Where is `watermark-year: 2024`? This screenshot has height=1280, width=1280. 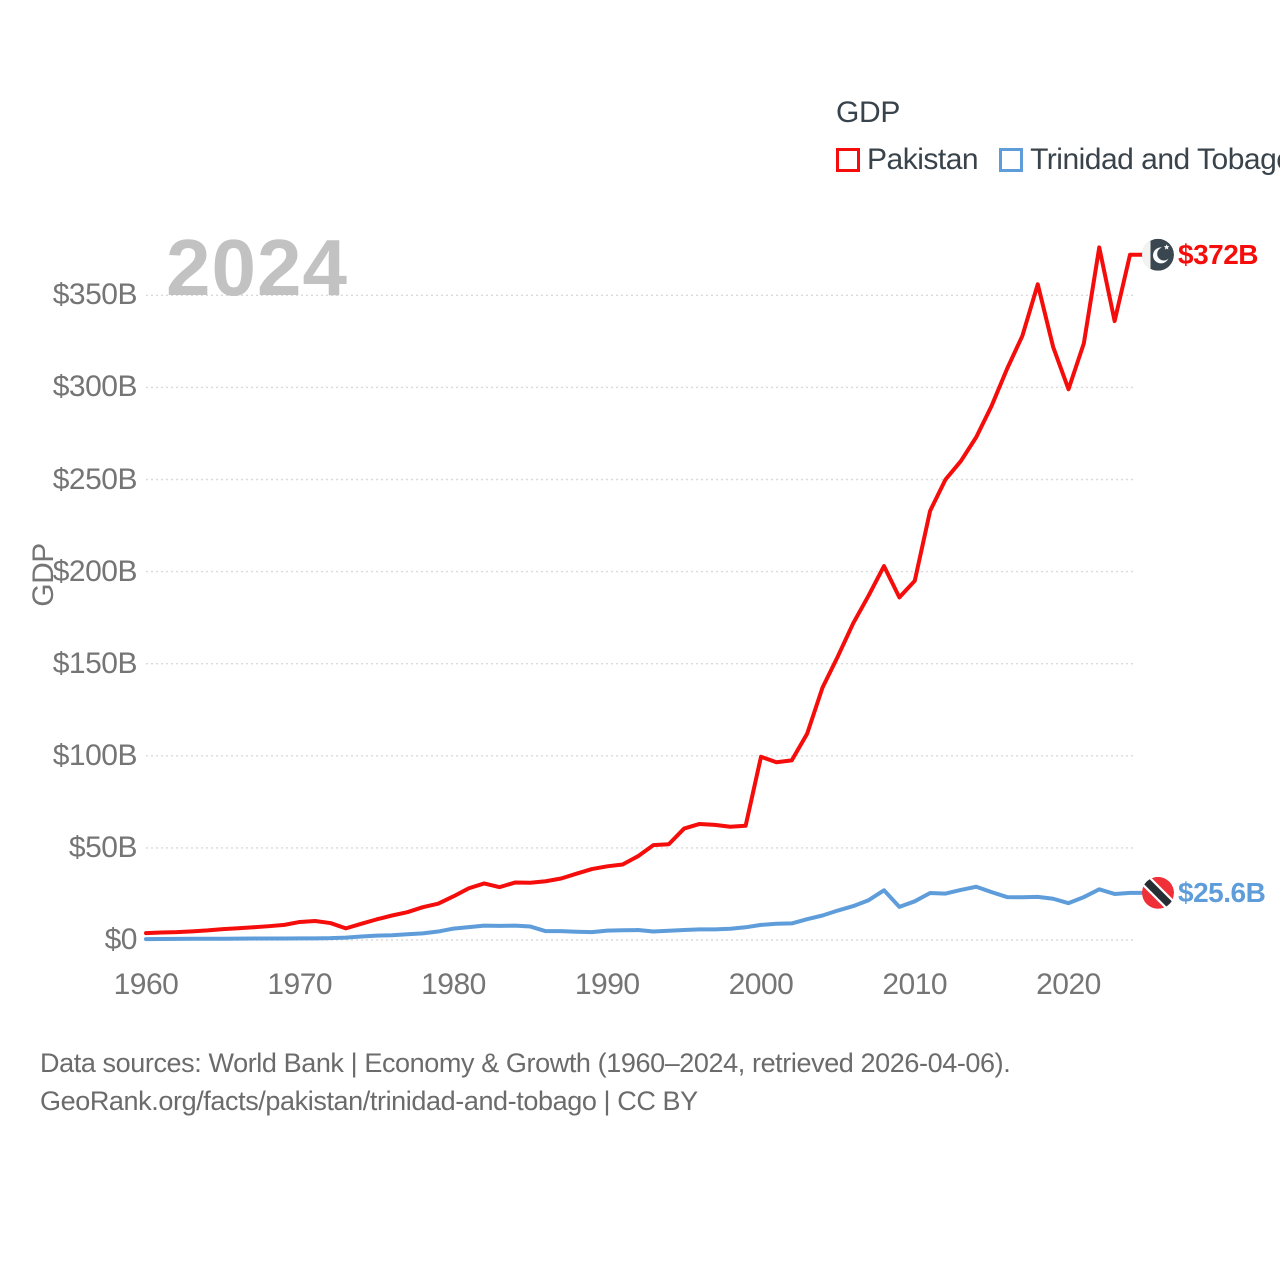 watermark-year: 2024 is located at coordinates (257, 267).